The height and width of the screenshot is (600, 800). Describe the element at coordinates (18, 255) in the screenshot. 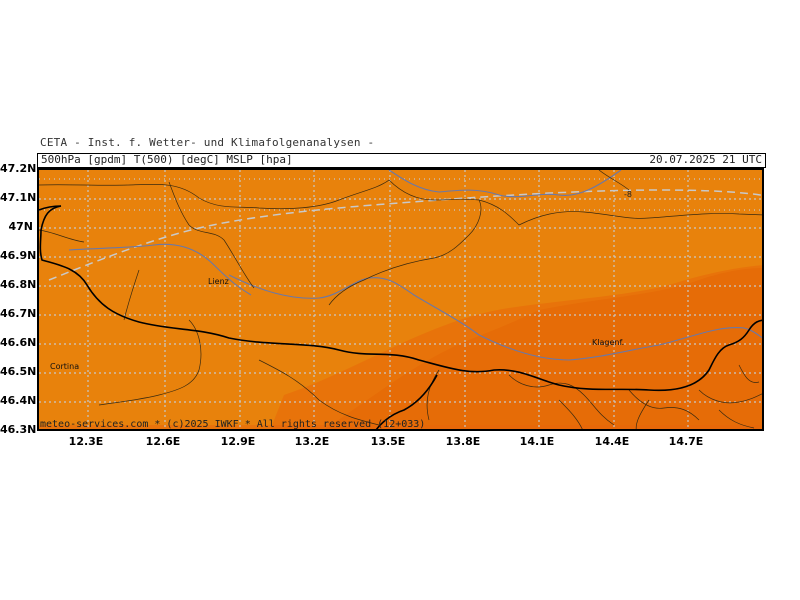

I see `lat-label: 46.9N` at that location.